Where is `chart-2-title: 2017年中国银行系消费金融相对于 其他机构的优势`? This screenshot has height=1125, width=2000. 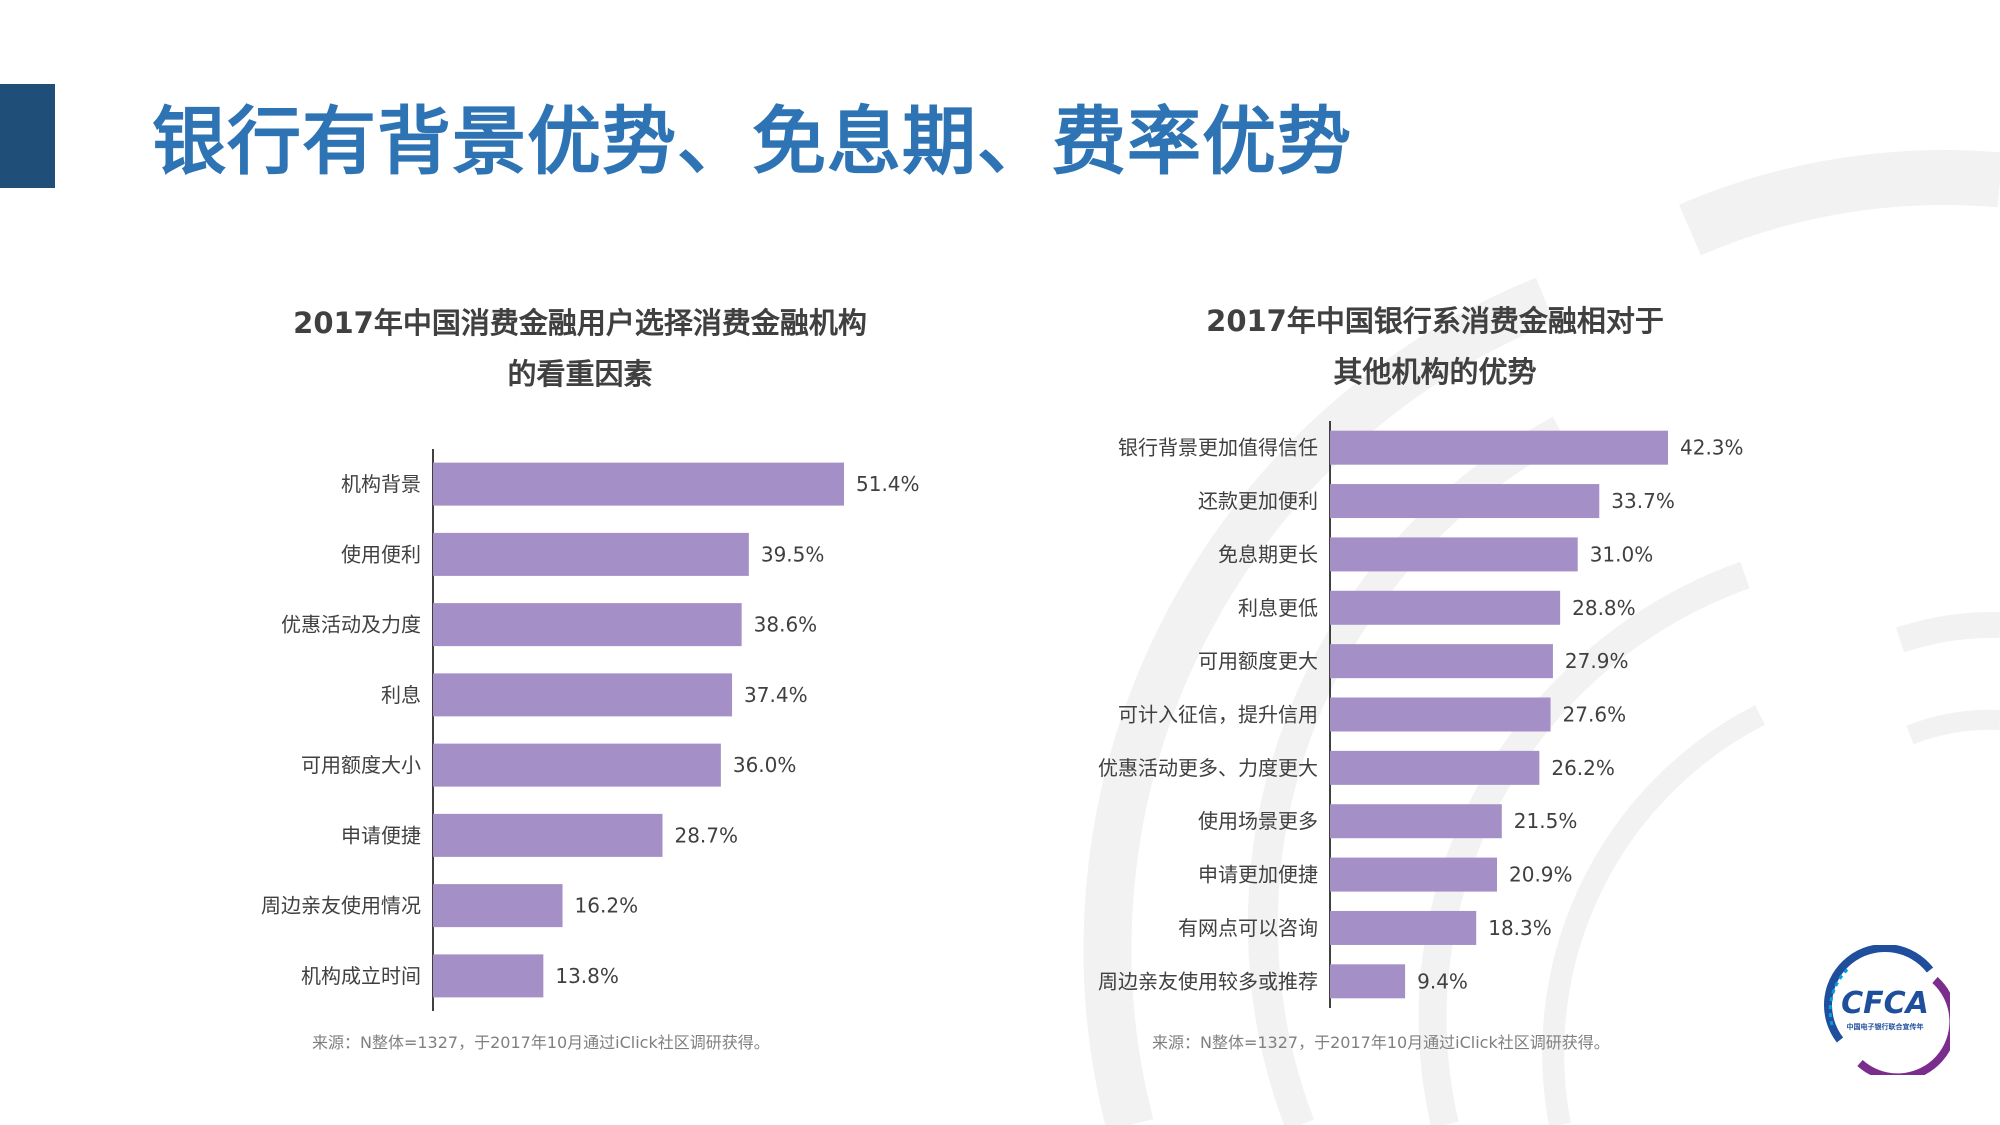 chart-2-title: 2017年中国银行系消费金融相对于 其他机构的优势 is located at coordinates (1435, 347).